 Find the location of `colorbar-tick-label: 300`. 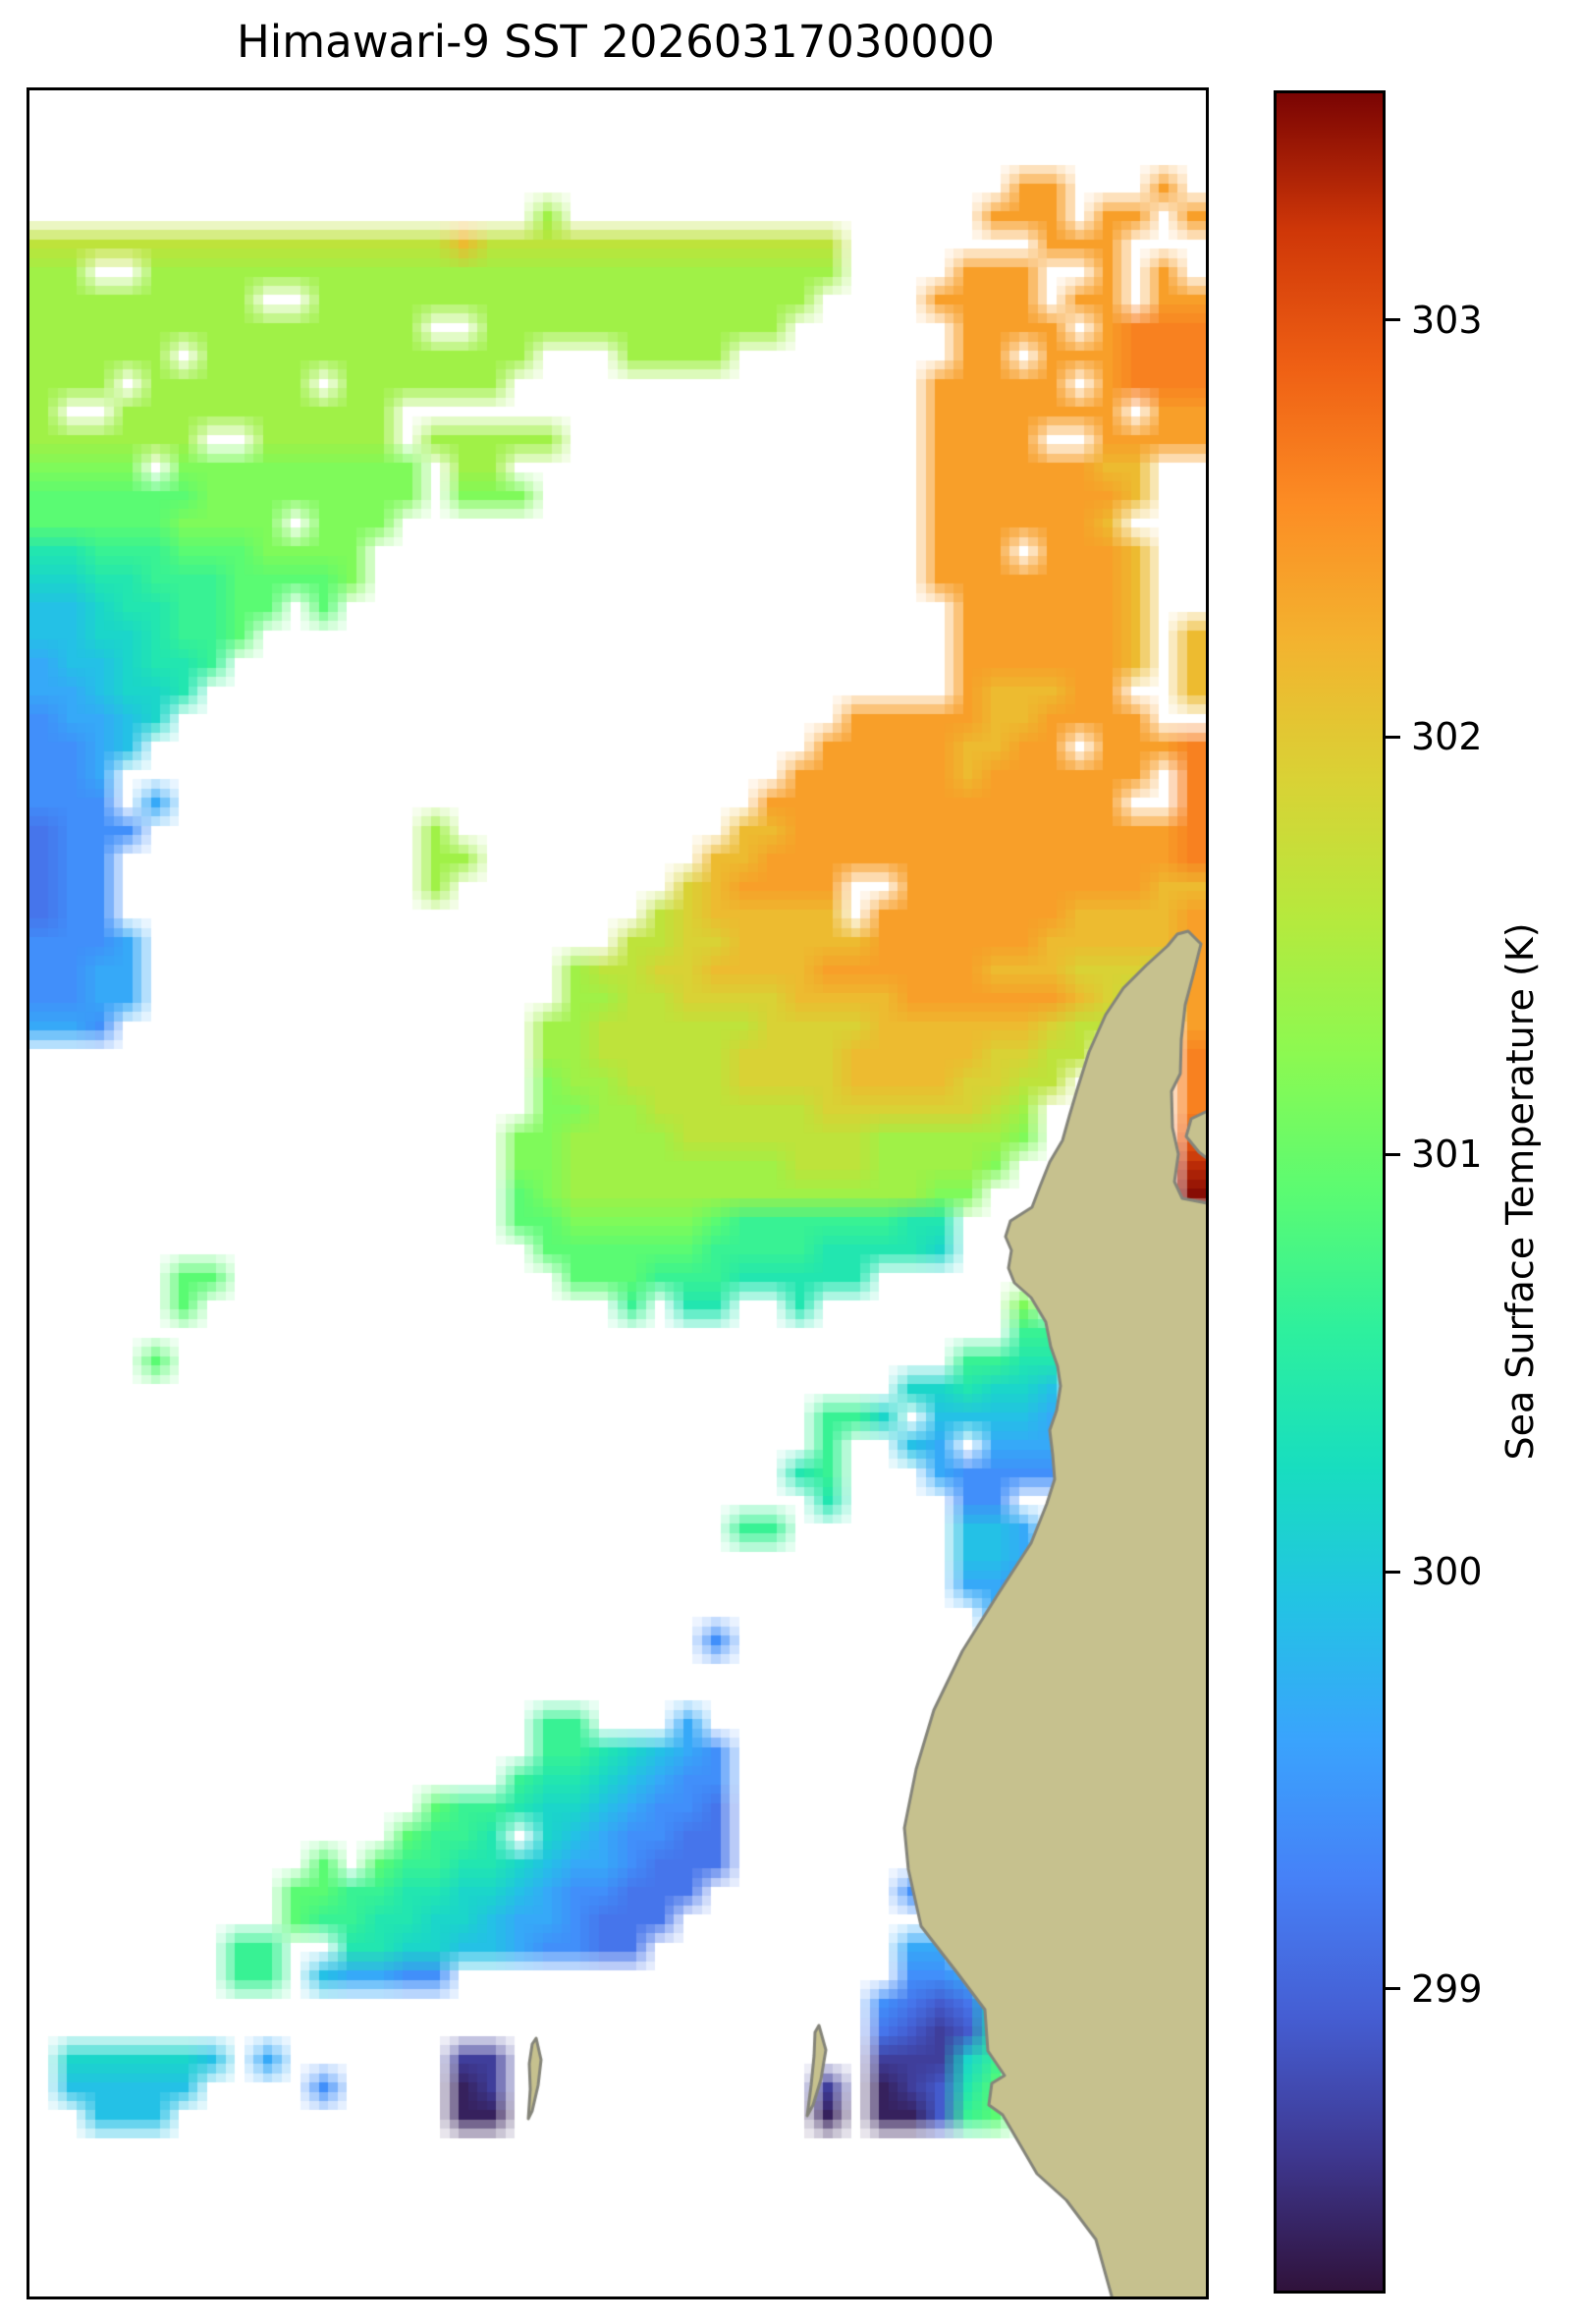

colorbar-tick-label: 300 is located at coordinates (1447, 1572).